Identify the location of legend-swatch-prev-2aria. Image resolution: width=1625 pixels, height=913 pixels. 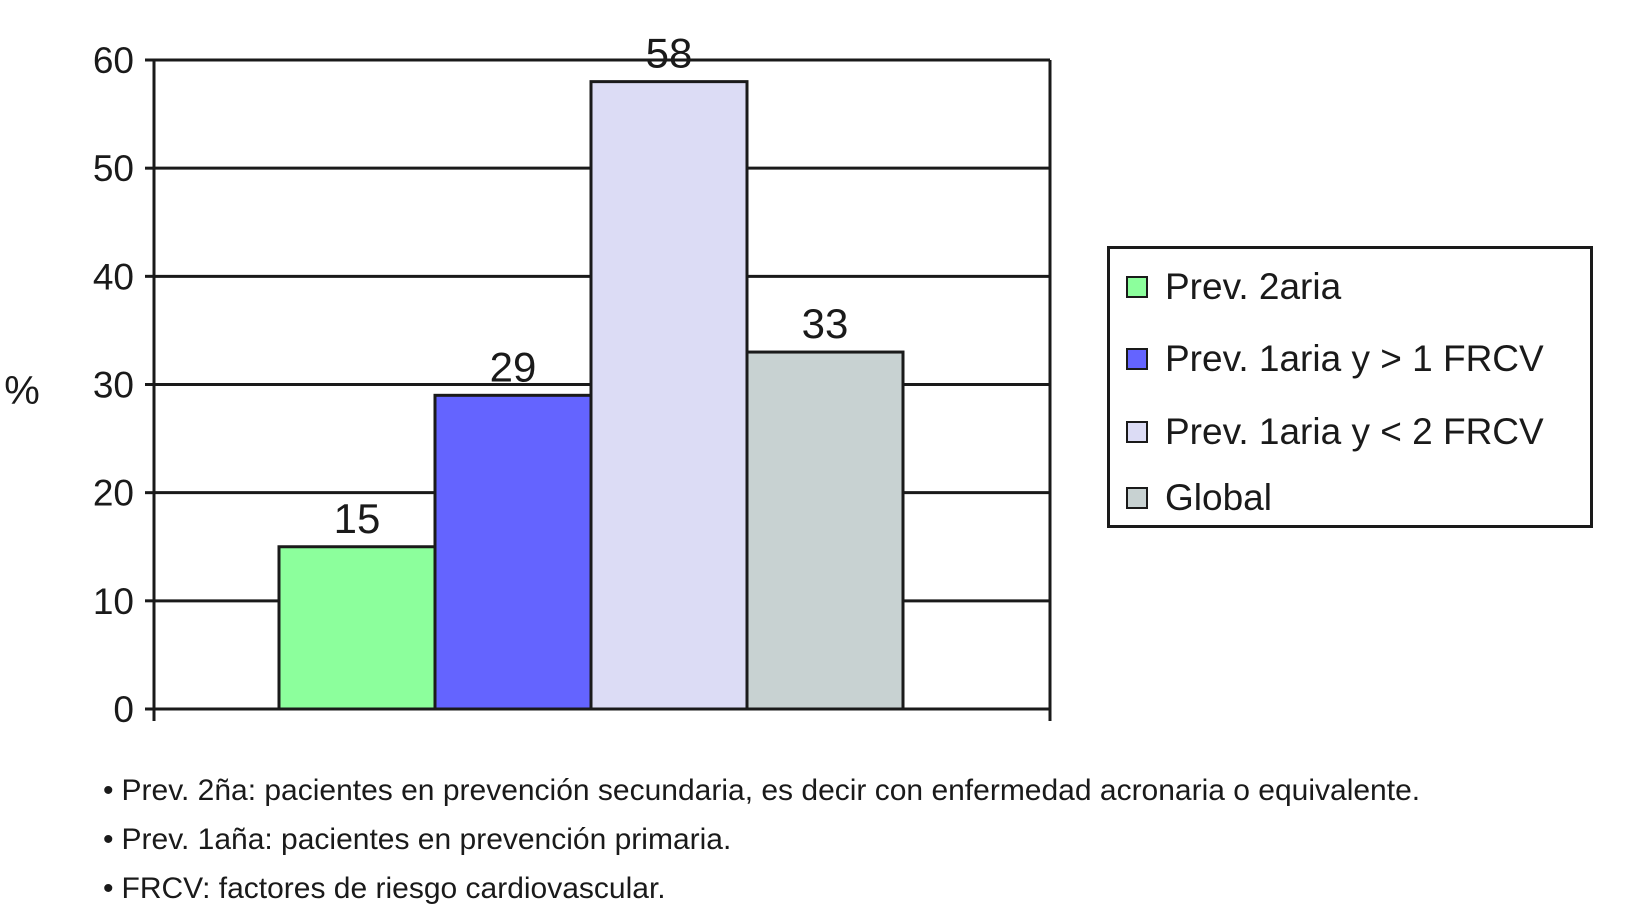
(1137, 287).